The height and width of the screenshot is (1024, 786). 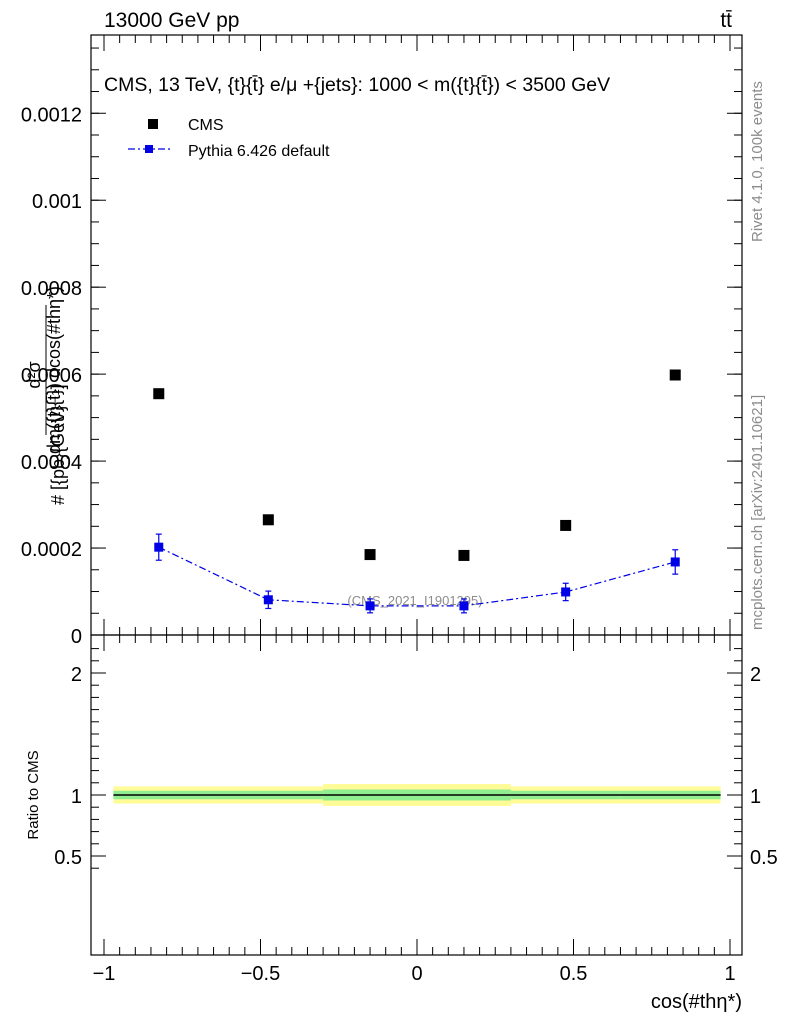 I want to click on main-y-tick-label: 0, so click(x=76, y=637).